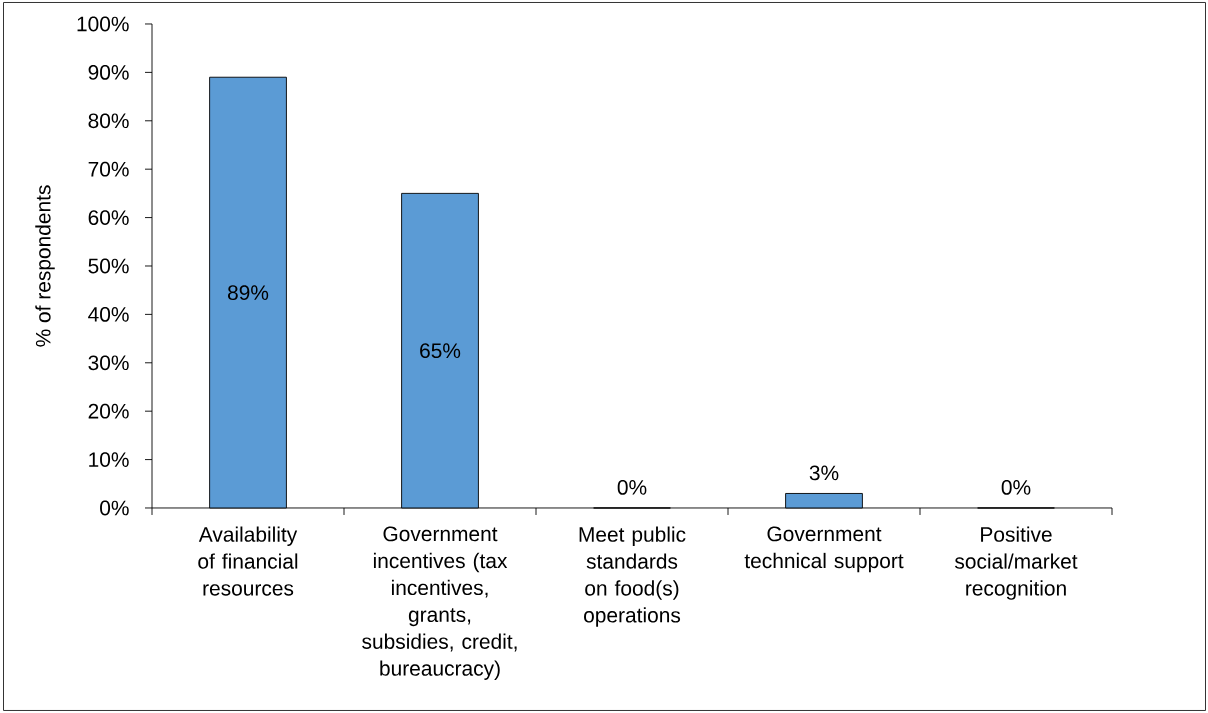  I want to click on y-tick-label: 60%, so click(108, 217).